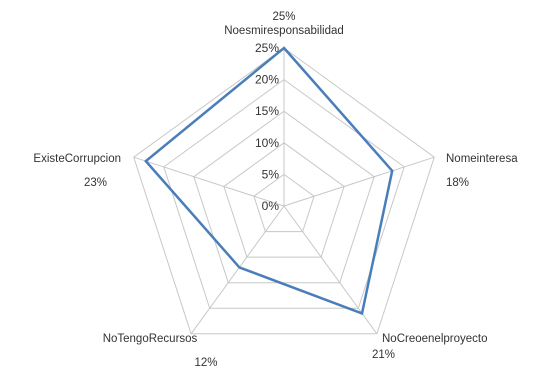 Image resolution: width=536 pixels, height=371 pixels. I want to click on tick-label-2: 10%, so click(267, 143).